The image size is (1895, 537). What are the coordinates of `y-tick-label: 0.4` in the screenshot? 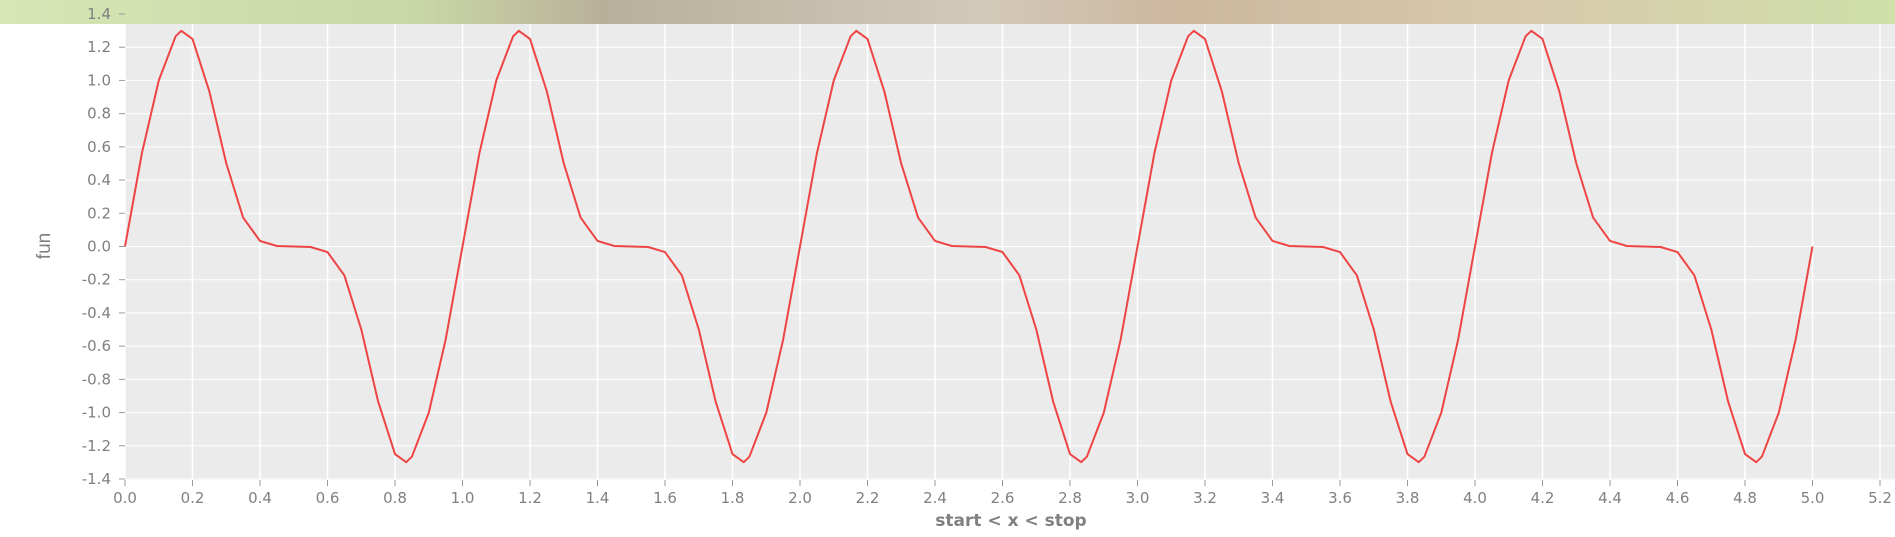 It's located at (99, 180).